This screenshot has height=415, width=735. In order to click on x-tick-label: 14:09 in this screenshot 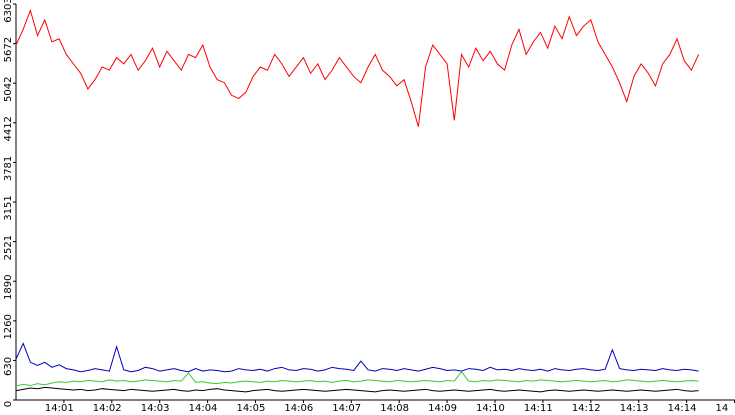, I will do `click(442, 408)`.